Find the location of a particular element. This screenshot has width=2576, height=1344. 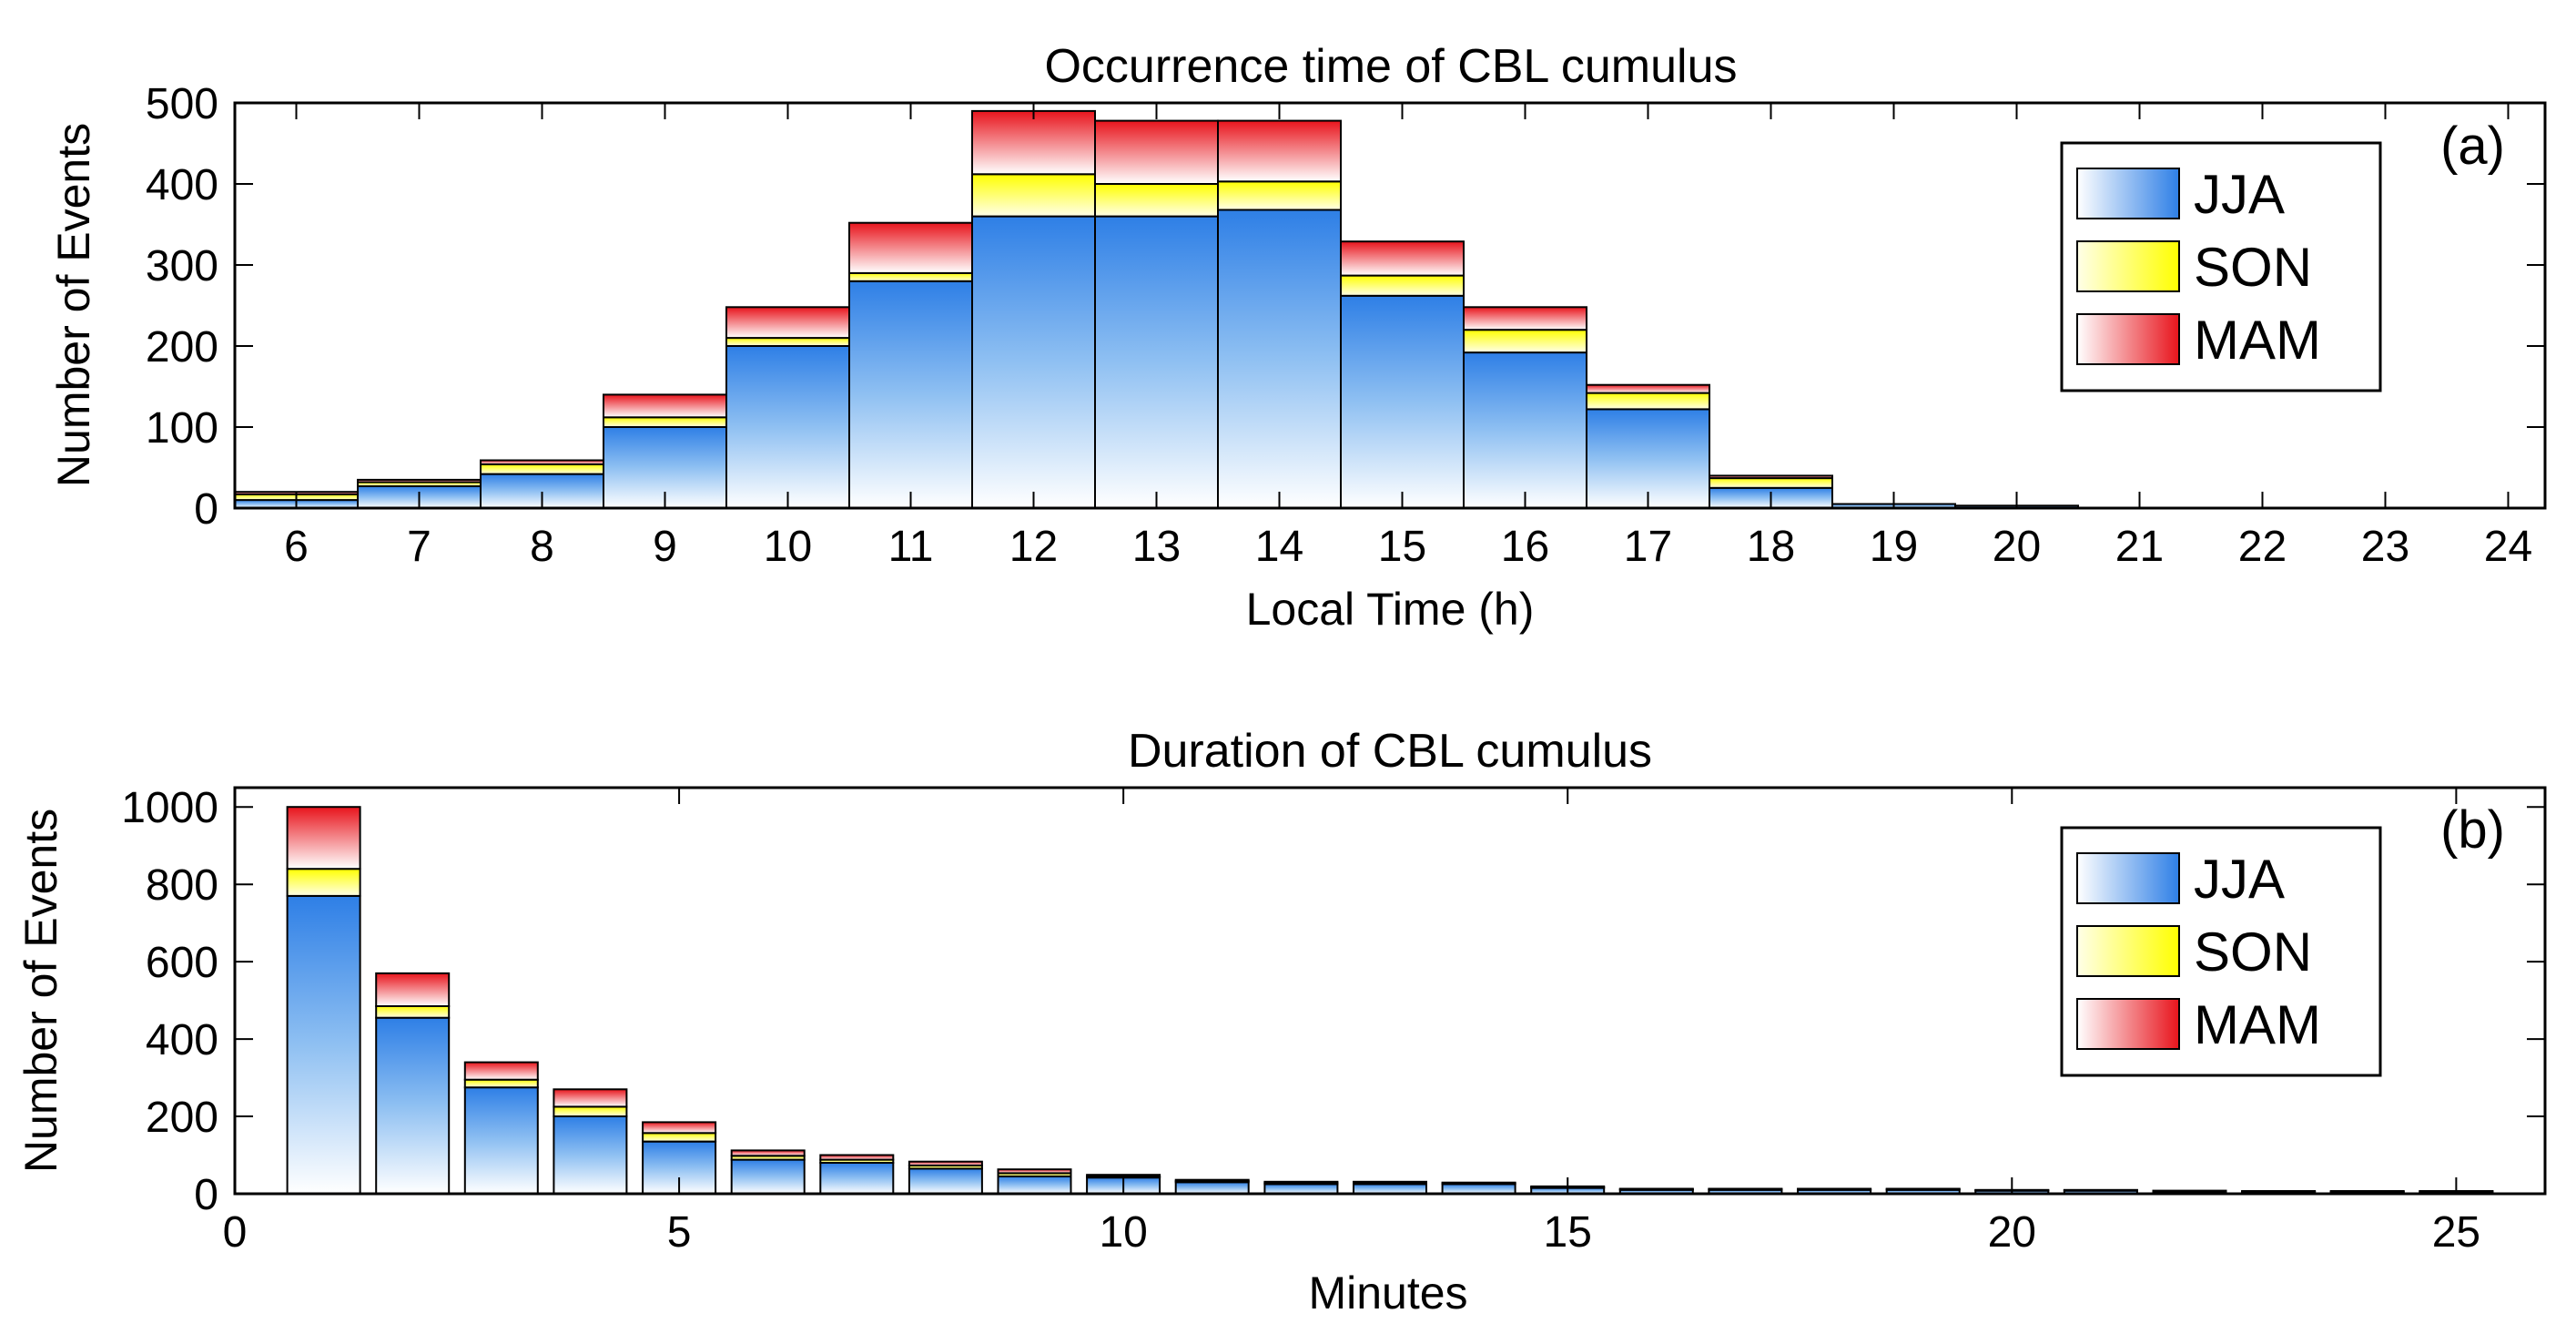

x-tick-label: 0 is located at coordinates (235, 1233).